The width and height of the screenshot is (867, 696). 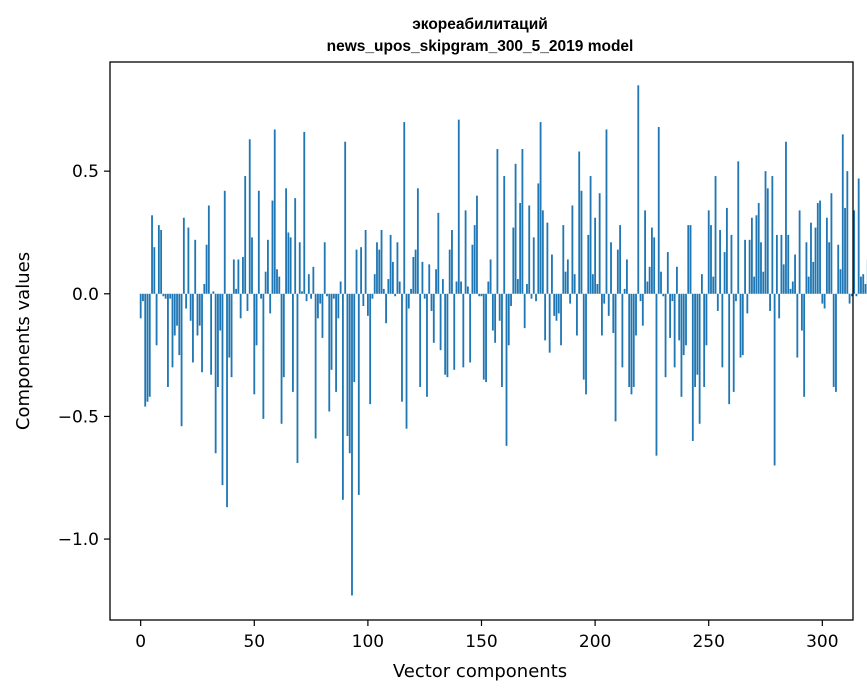 What do you see at coordinates (708, 642) in the screenshot?
I see `x-tick-label: 250` at bounding box center [708, 642].